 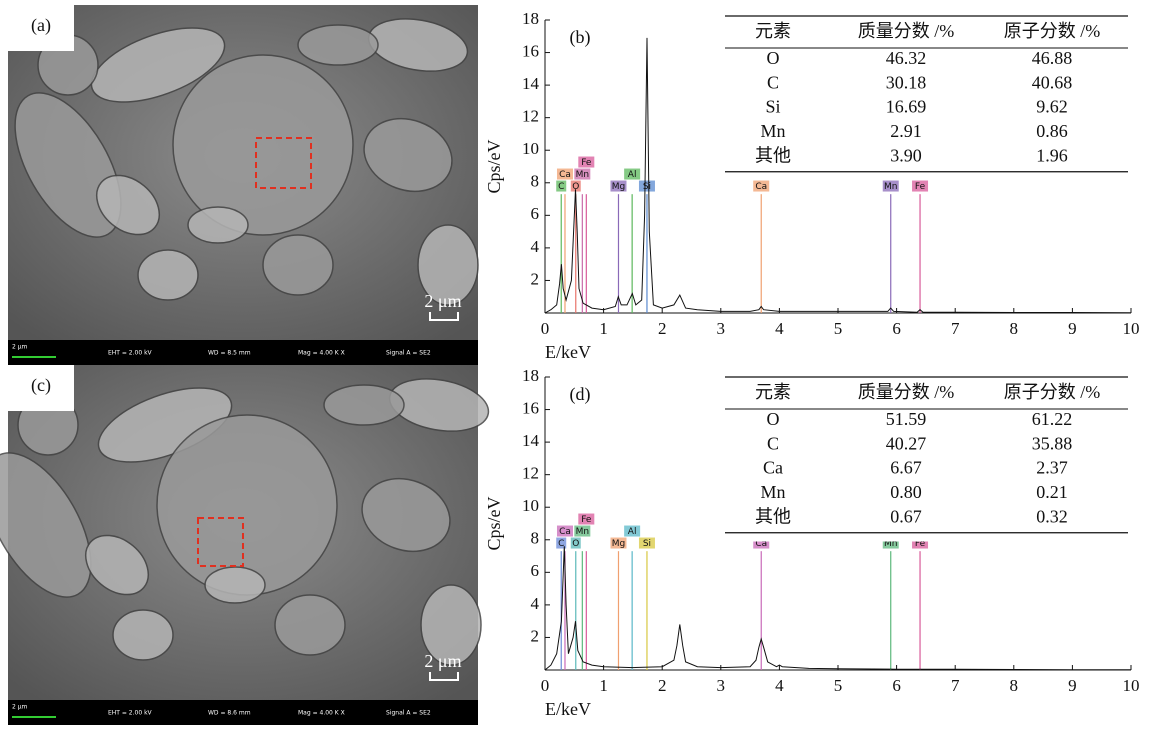 What do you see at coordinates (1052, 131) in the screenshot?
I see `table-cell: 0.86` at bounding box center [1052, 131].